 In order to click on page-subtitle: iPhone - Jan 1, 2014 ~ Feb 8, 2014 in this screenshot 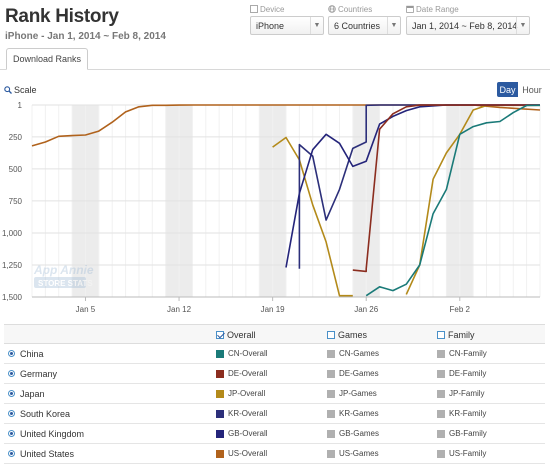, I will do `click(85, 36)`.